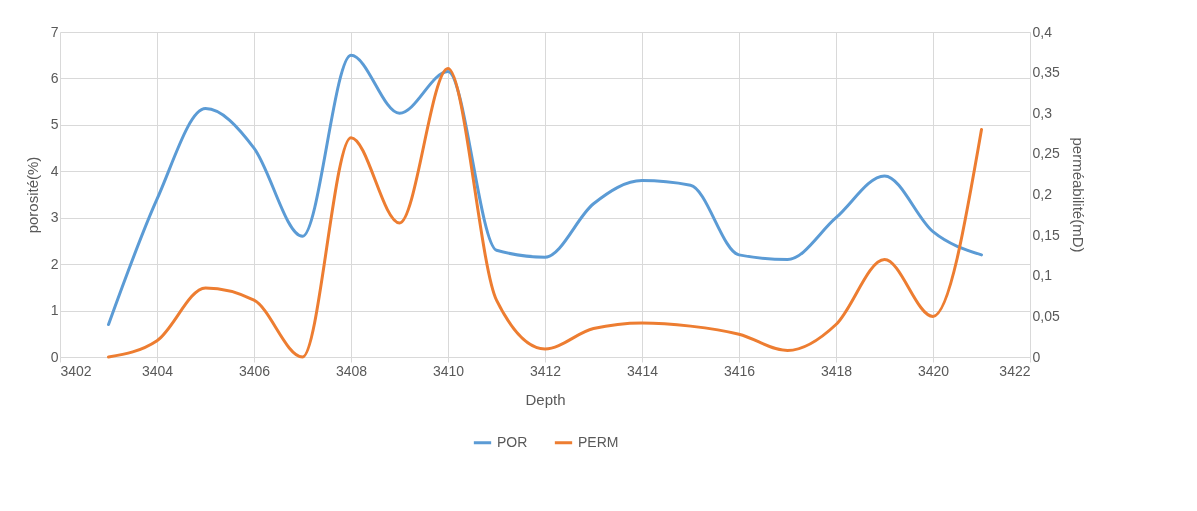  Describe the element at coordinates (54, 31) in the screenshot. I see `y-tick-label: 7` at that location.